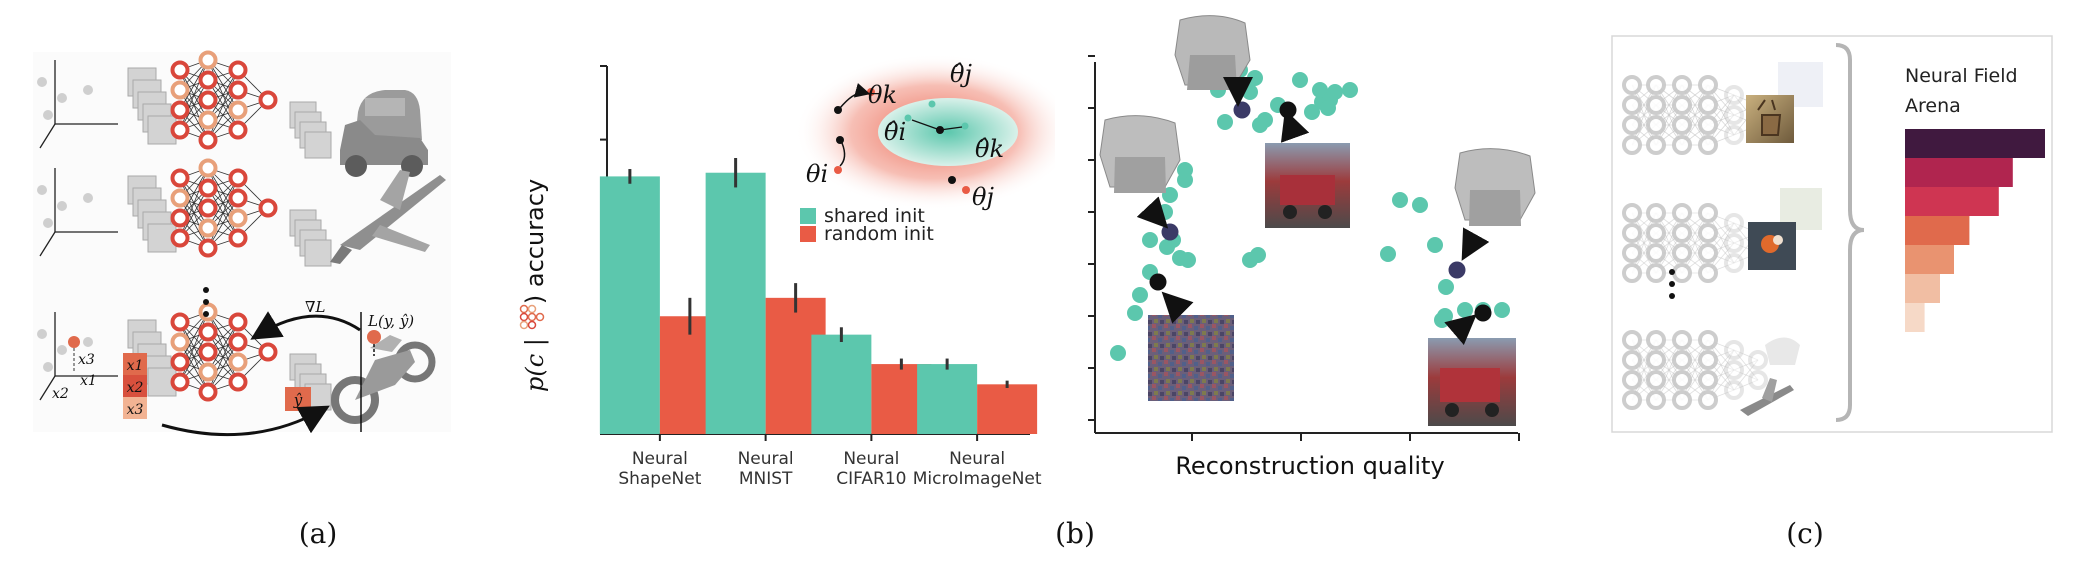  Describe the element at coordinates (766, 469) in the screenshot. I see `category-label: Neural MNIST` at that location.